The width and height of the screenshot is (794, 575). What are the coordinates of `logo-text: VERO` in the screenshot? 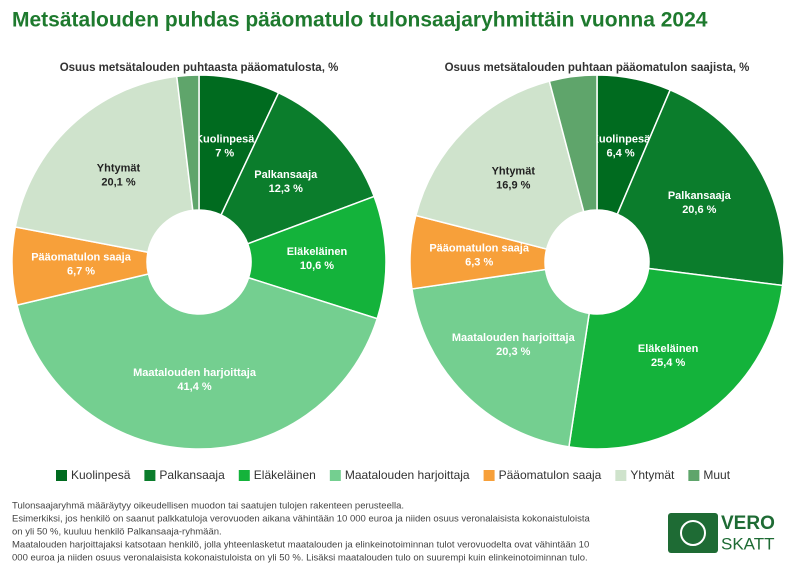 It's located at (748, 523).